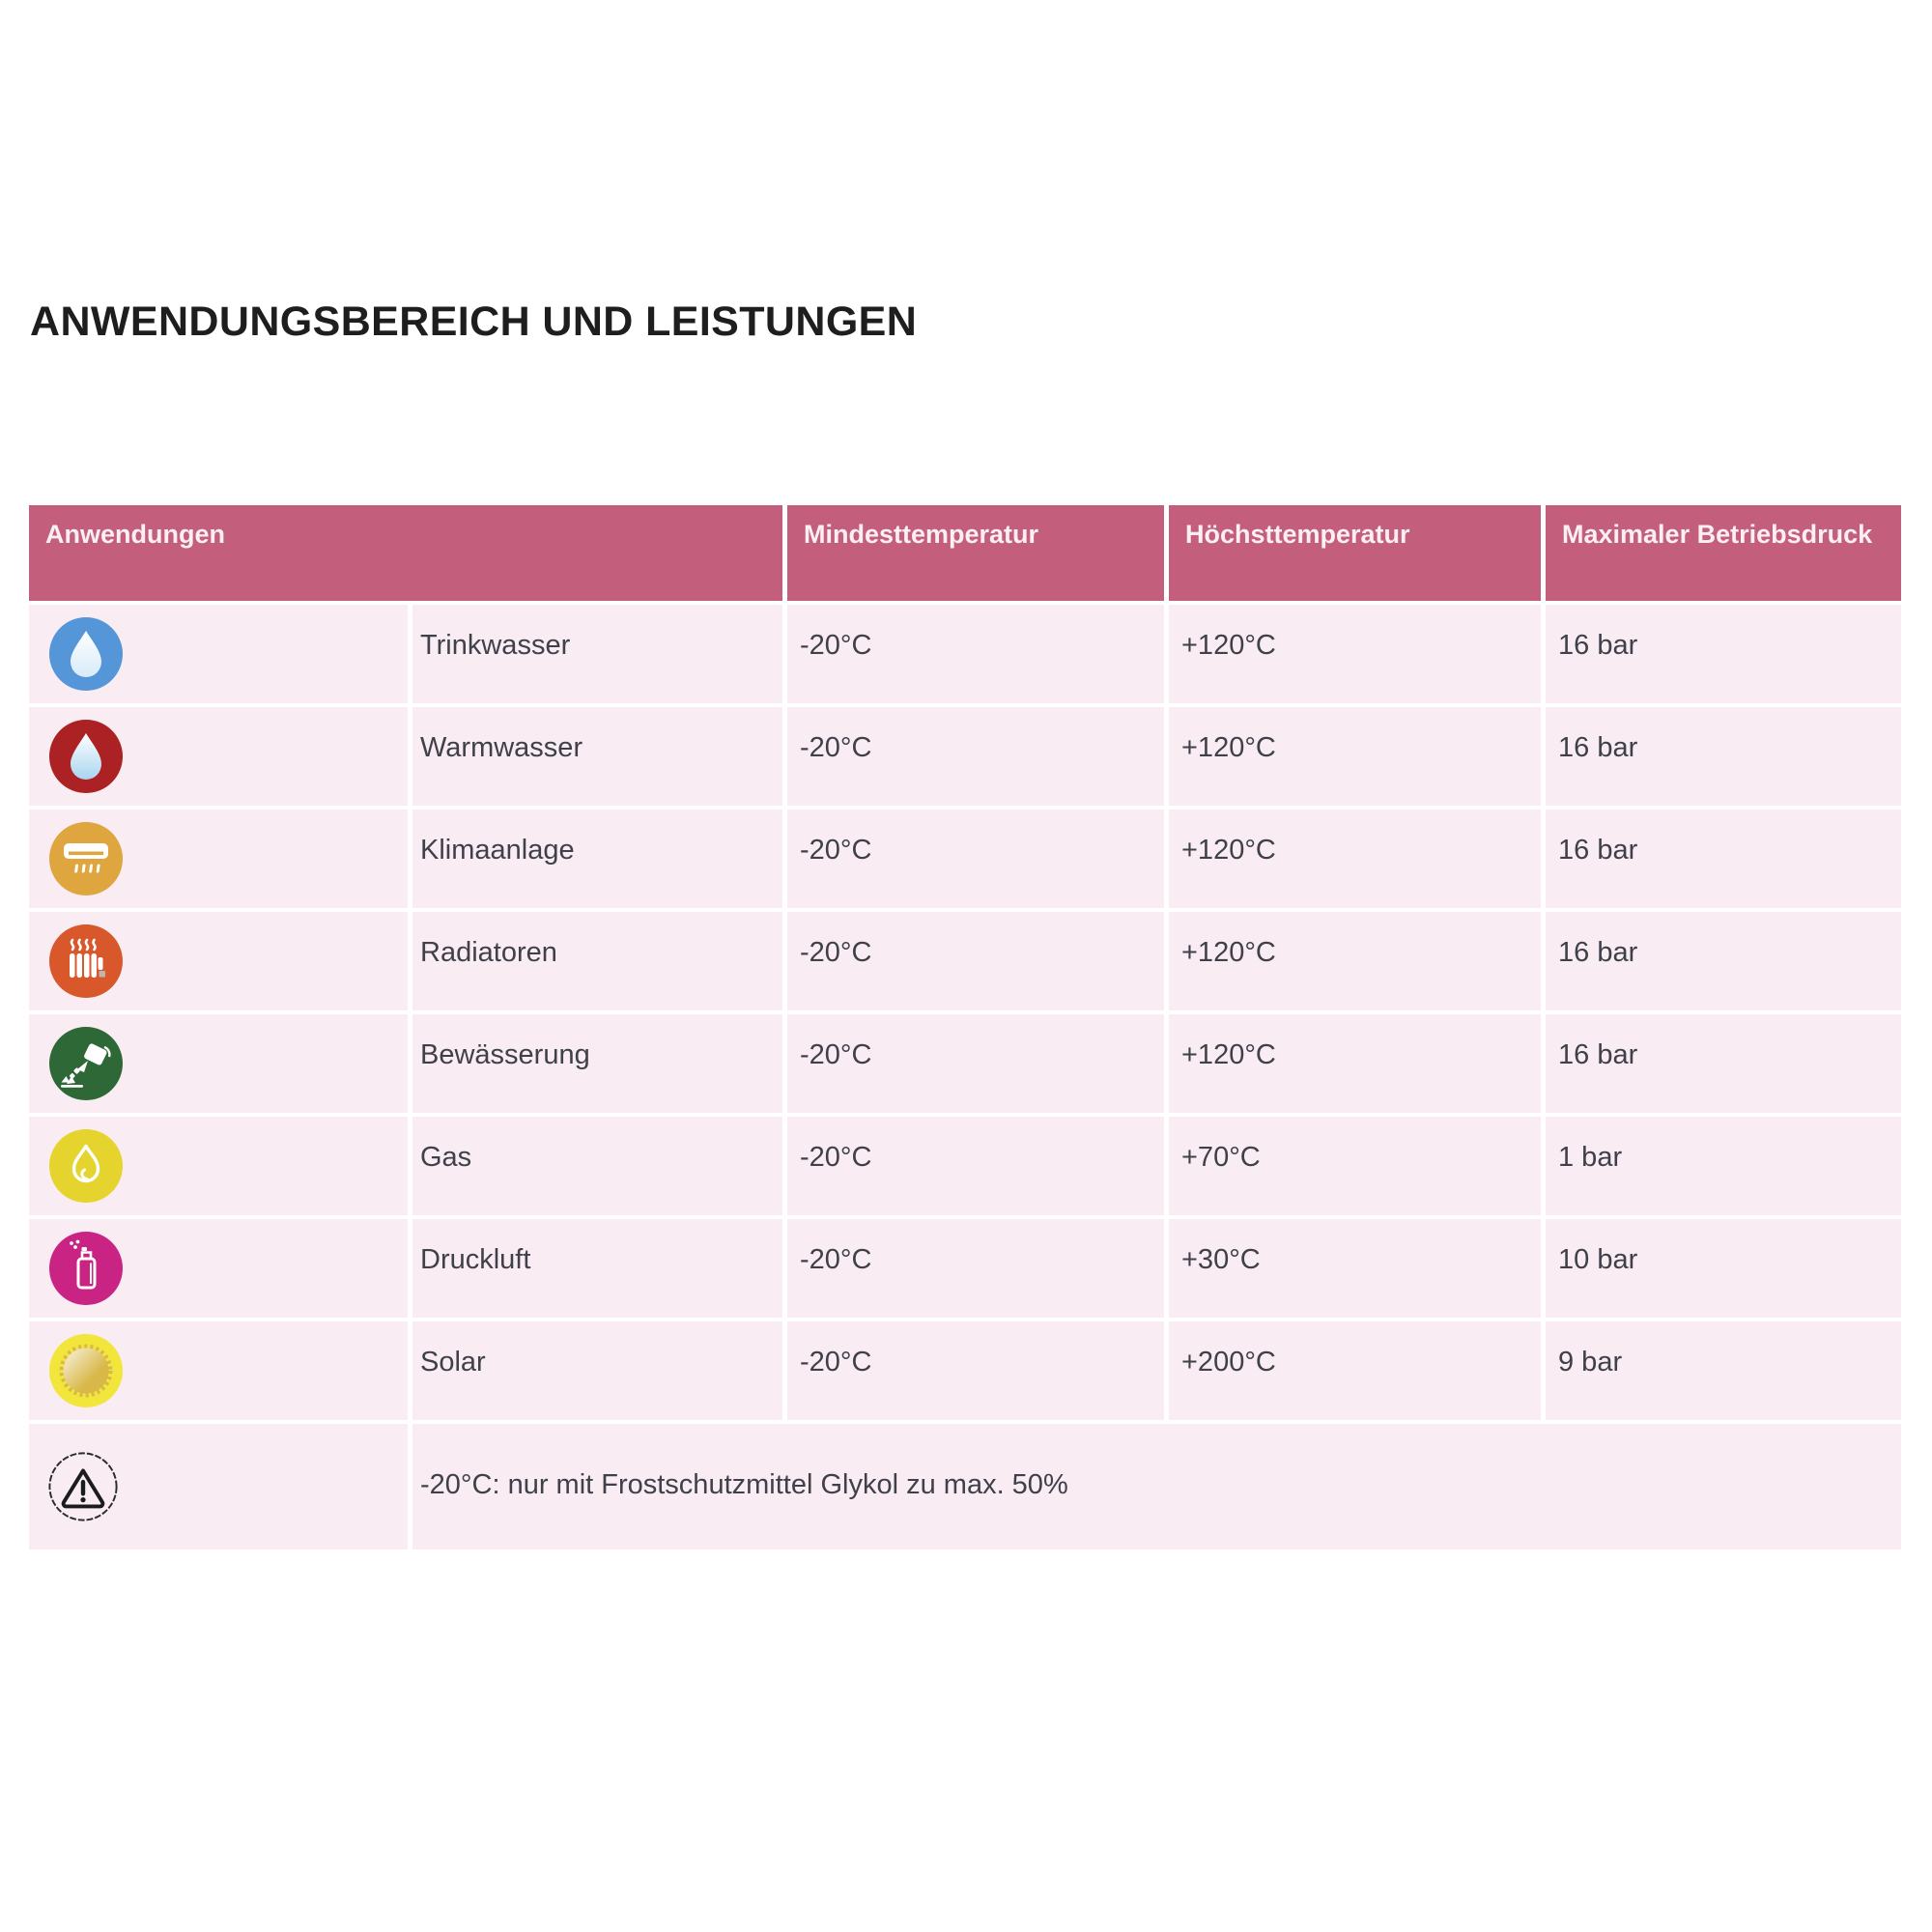 Image resolution: width=1932 pixels, height=1932 pixels. Describe the element at coordinates (1723, 1370) in the screenshot. I see `row-max-pressure: 9 bar` at that location.